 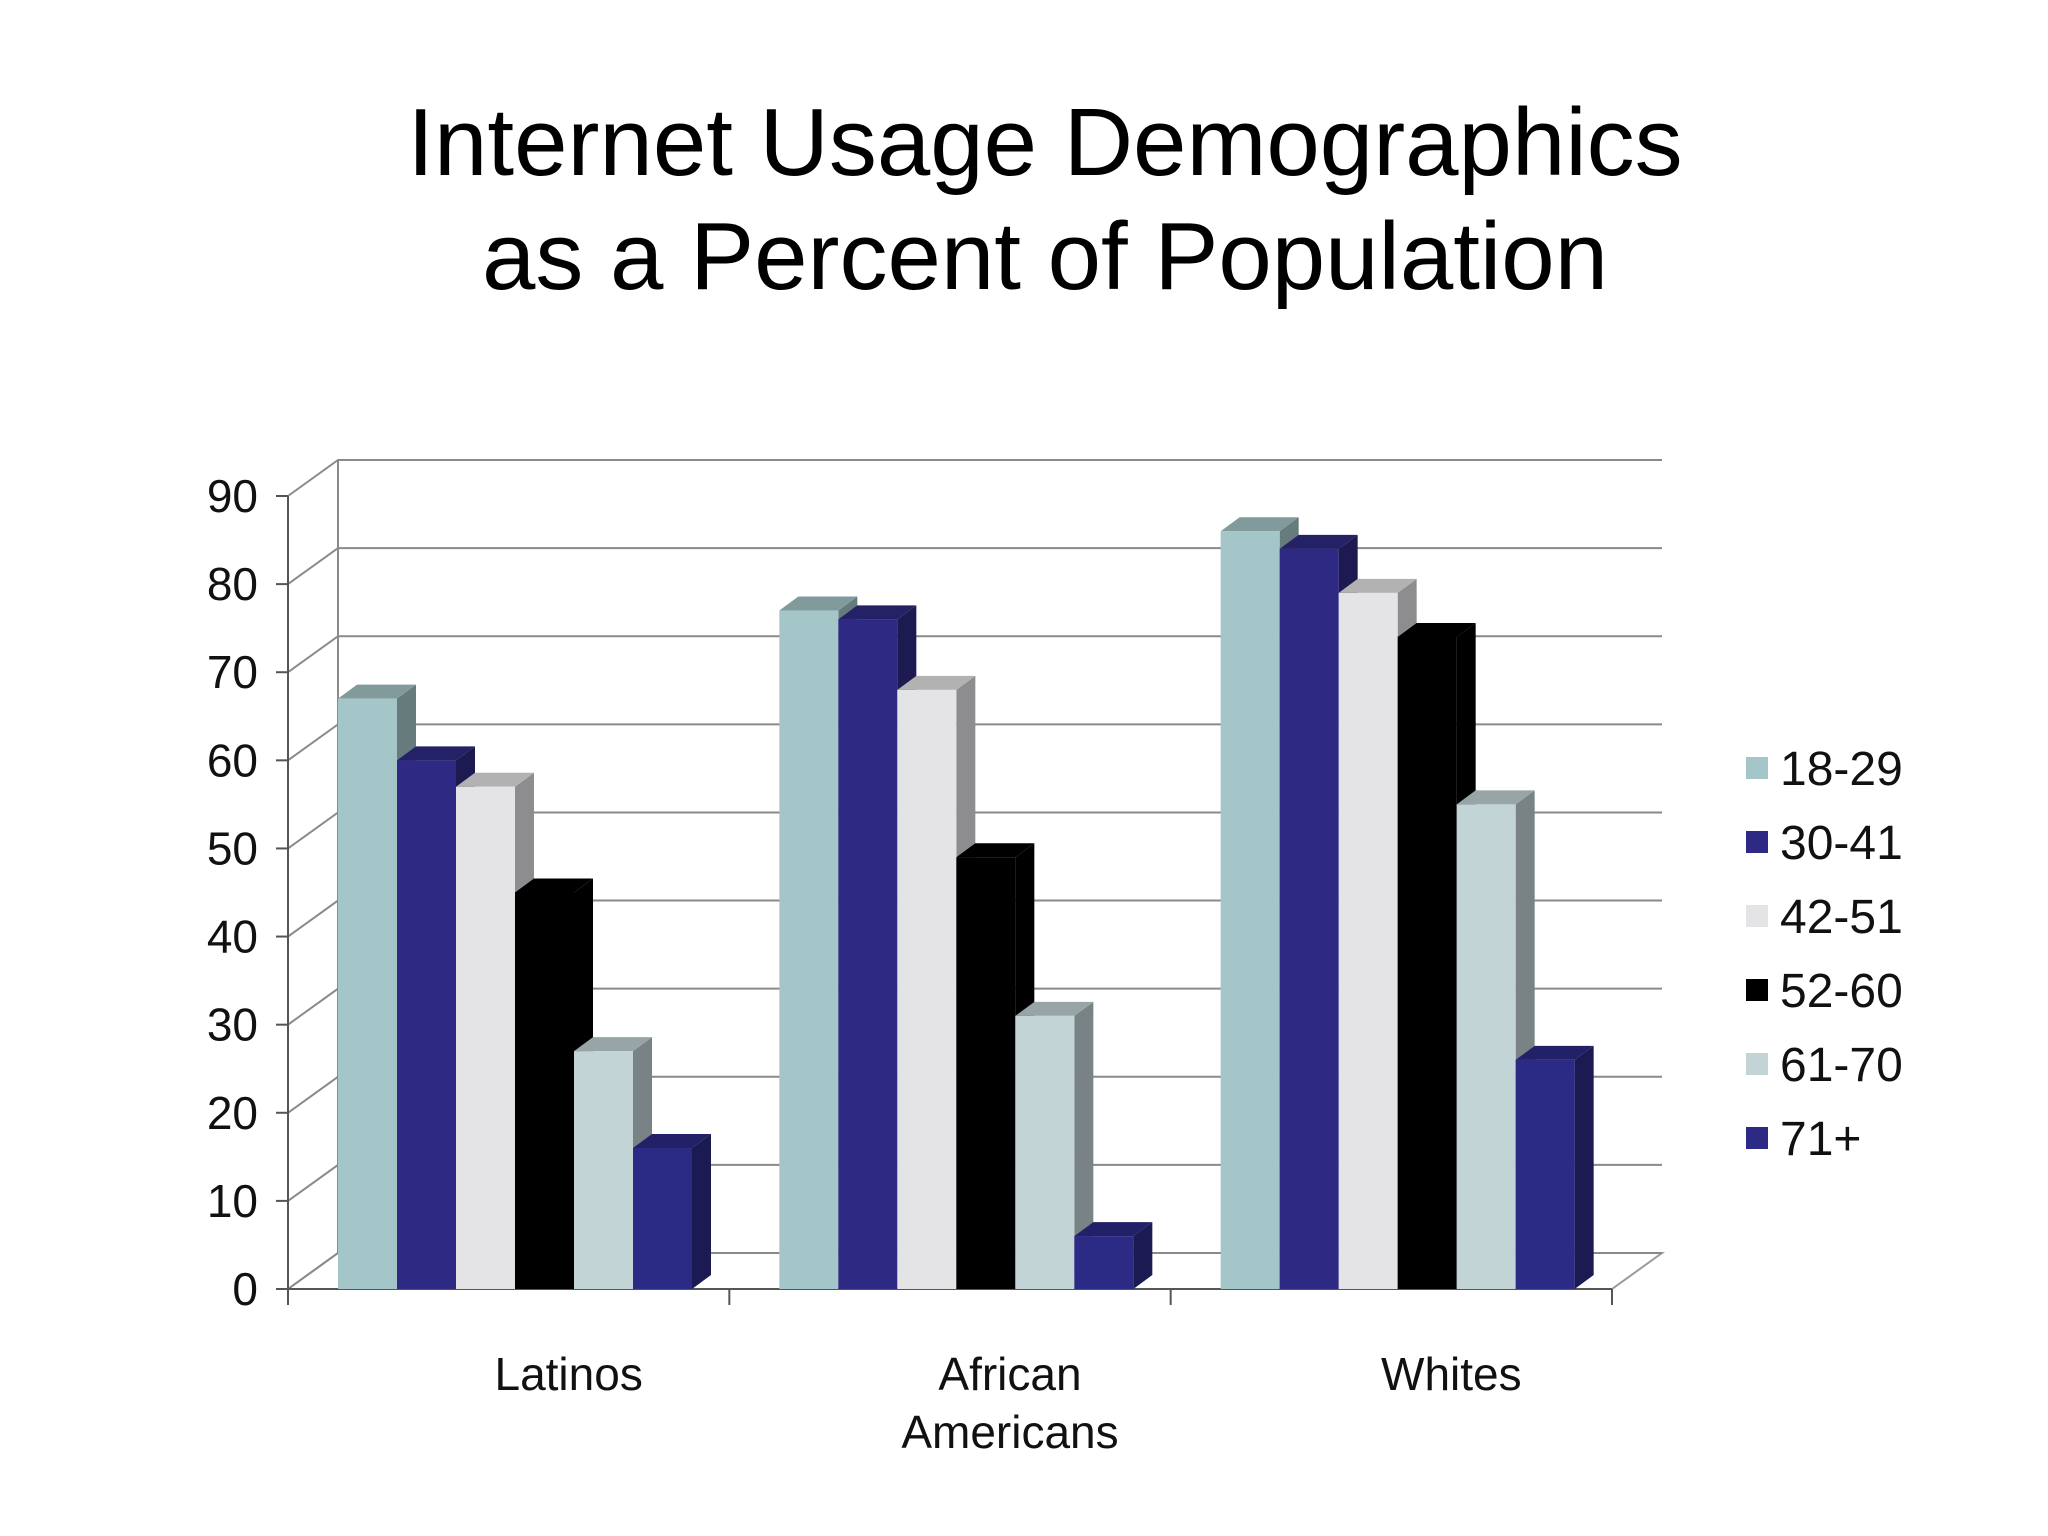 What do you see at coordinates (1841, 1065) in the screenshot?
I see `legend-label: 61-70` at bounding box center [1841, 1065].